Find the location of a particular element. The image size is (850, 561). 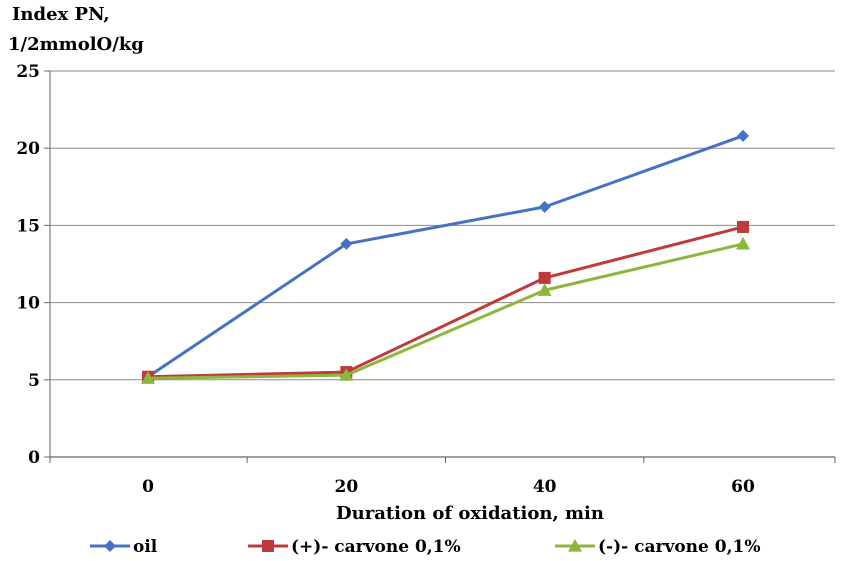

y-tick-label-15: 15 is located at coordinates (28, 226).